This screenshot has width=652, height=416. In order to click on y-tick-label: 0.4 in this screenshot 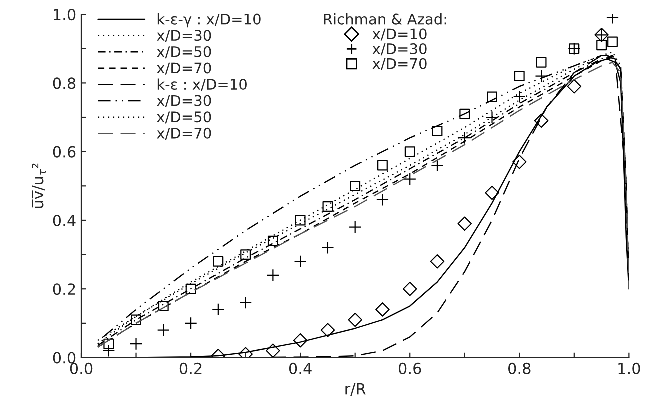, I will do `click(64, 220)`.